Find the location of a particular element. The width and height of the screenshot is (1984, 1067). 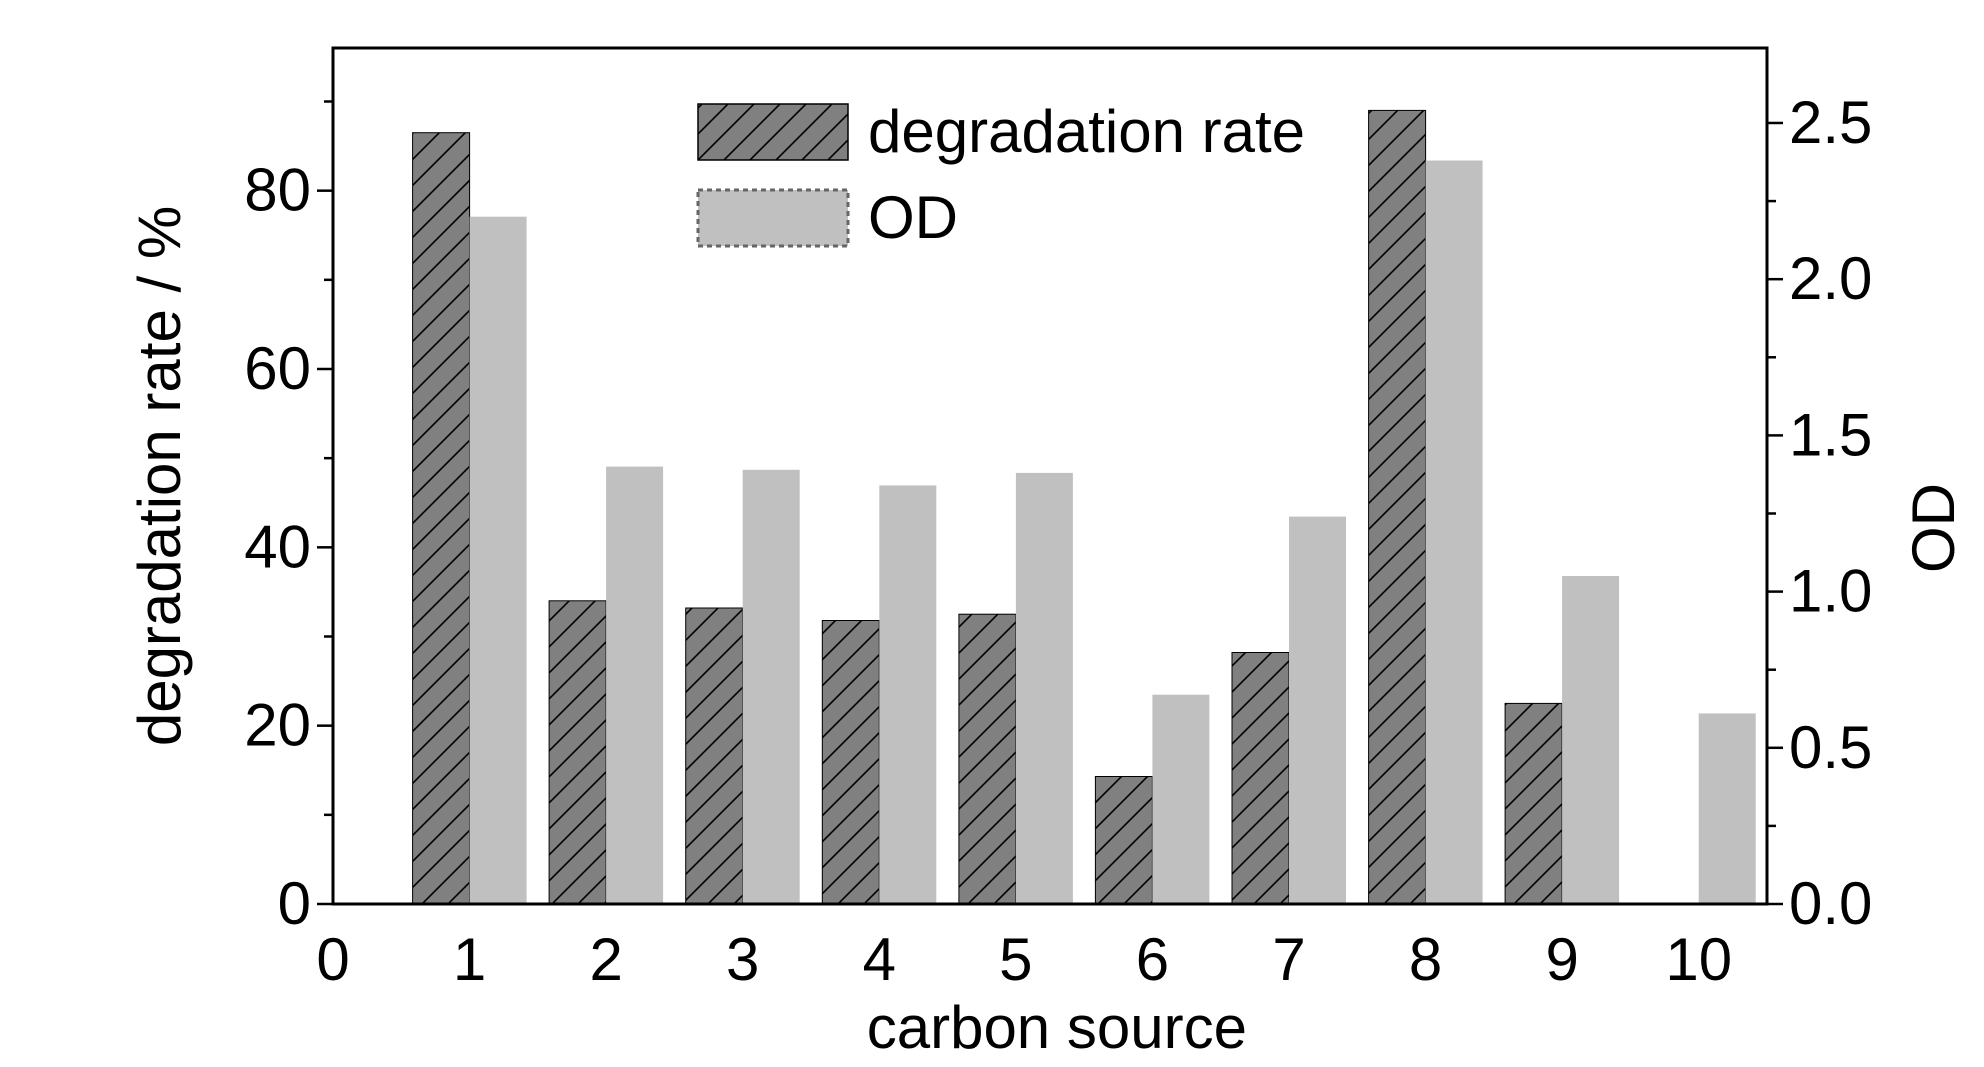

legend-swatch-degradation-rate is located at coordinates (773, 132).